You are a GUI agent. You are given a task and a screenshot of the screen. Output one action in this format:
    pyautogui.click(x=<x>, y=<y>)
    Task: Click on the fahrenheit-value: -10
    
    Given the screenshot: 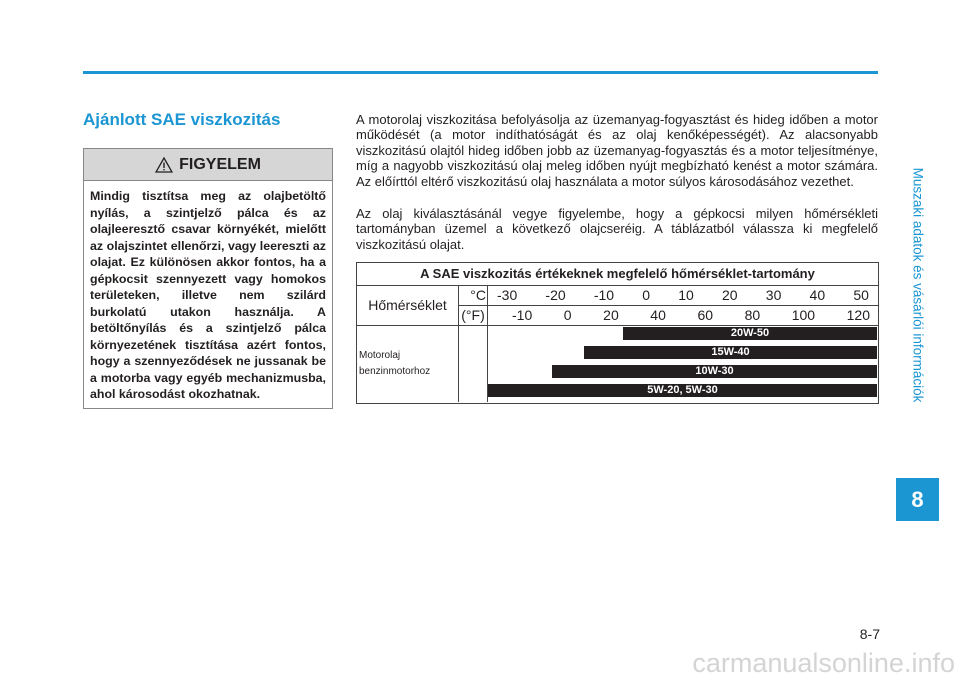 What is the action you would take?
    pyautogui.click(x=522, y=315)
    